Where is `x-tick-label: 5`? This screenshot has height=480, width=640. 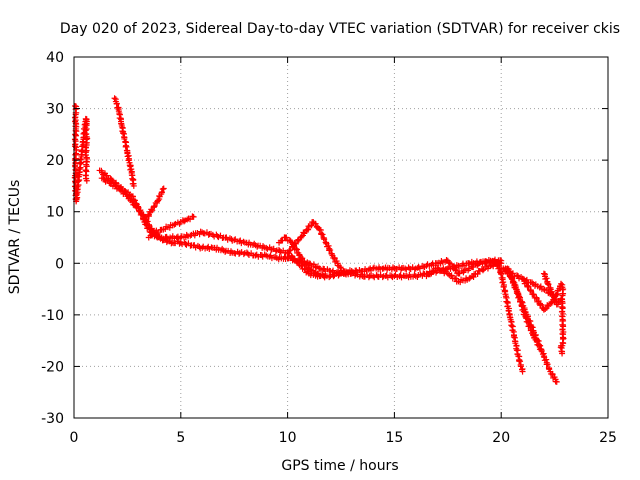 x-tick-label: 5 is located at coordinates (180, 438).